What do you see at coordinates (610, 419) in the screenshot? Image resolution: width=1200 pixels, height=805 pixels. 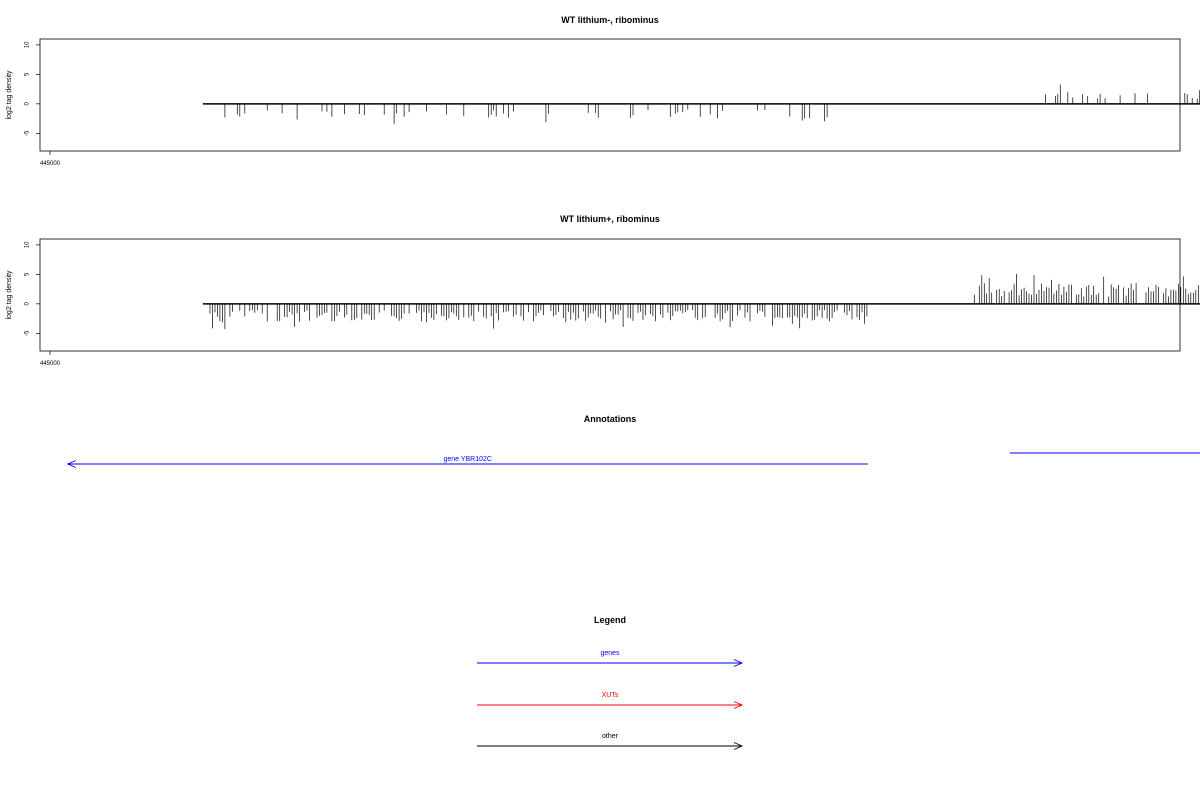 I see `annotations-title: Annotations` at bounding box center [610, 419].